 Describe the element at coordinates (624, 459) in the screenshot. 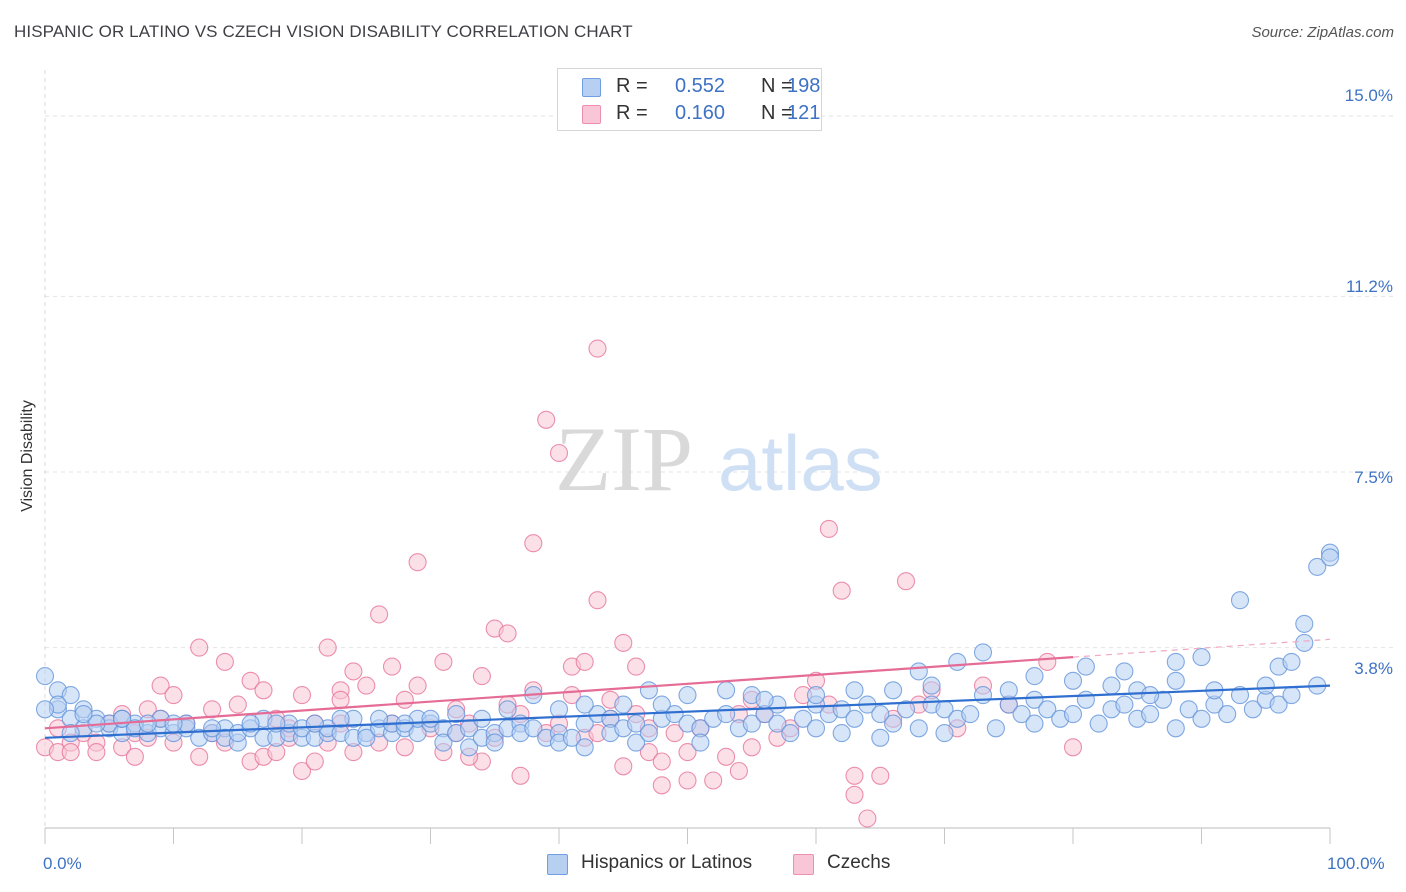

I see `watermark-zip: ZIP` at that location.